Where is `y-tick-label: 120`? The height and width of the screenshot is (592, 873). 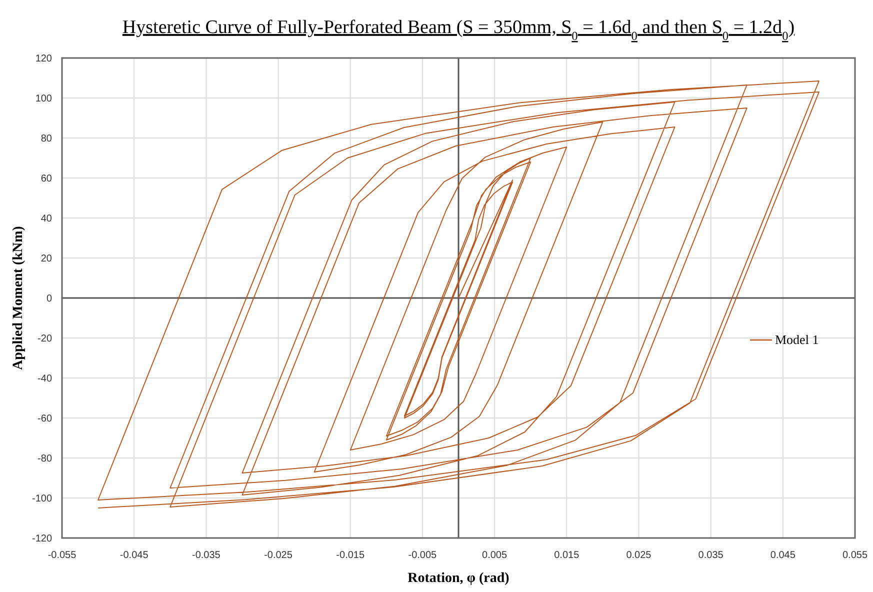
y-tick-label: 120 is located at coordinates (43, 59).